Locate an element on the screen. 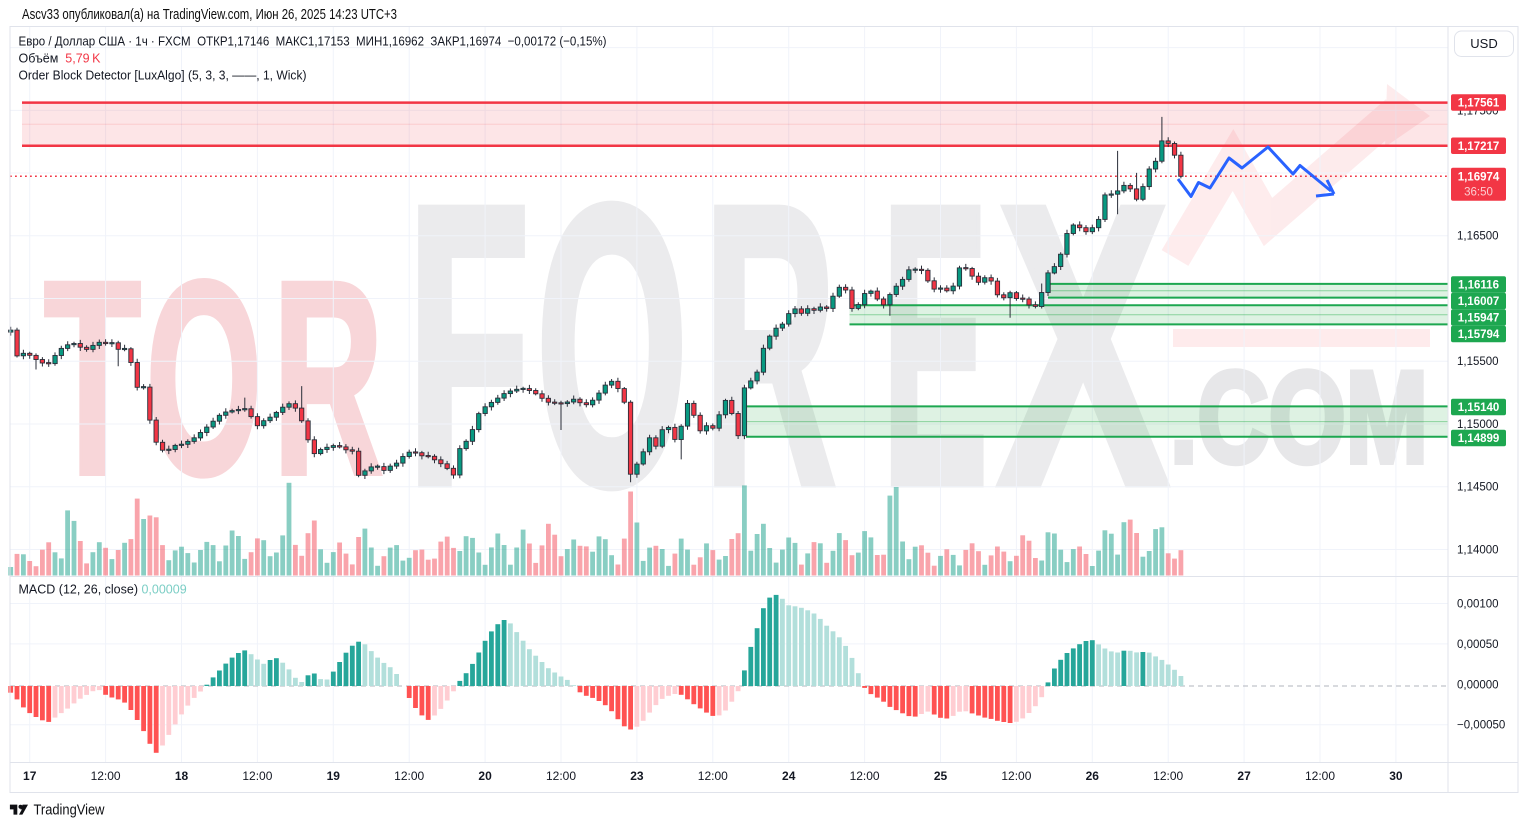 This screenshot has height=828, width=1528. svg-text: 0,00000 is located at coordinates (1478, 685).